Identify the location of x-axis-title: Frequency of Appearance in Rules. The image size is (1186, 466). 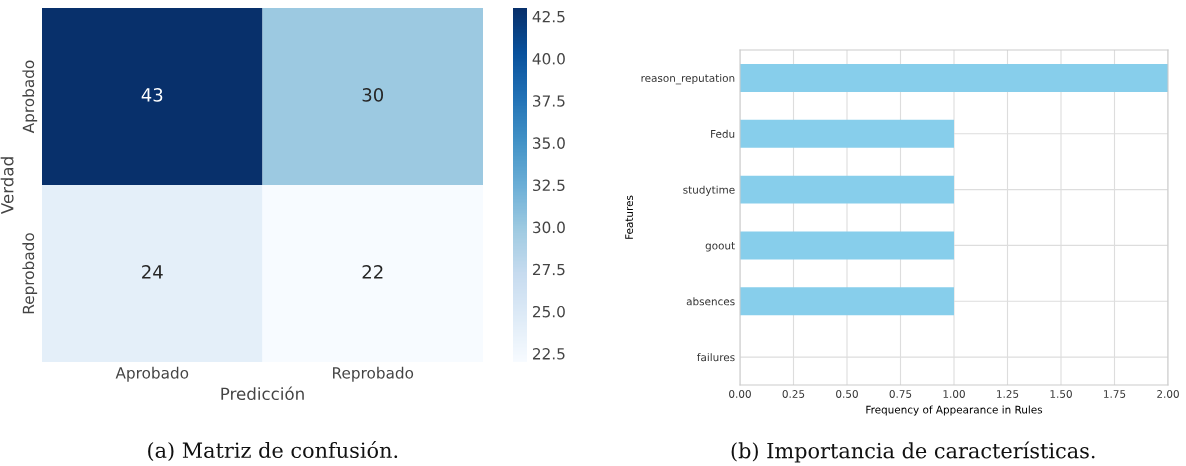
(954, 410).